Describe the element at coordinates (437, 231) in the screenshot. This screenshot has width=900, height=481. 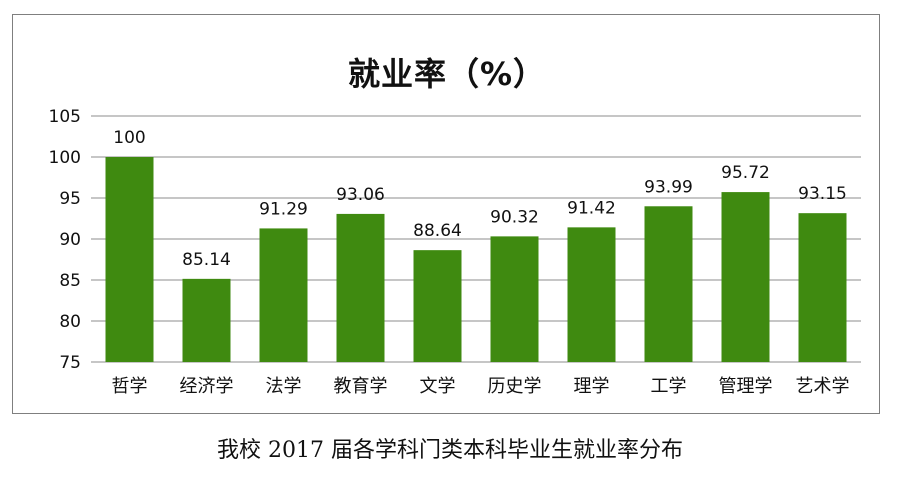
I see `data-label: 88.64` at that location.